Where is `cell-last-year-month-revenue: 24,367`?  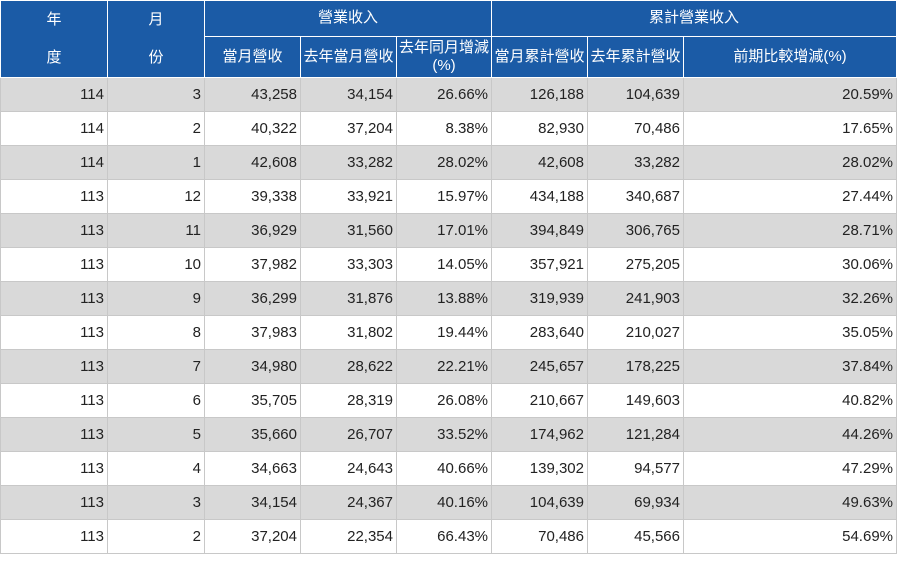
cell-last-year-month-revenue: 24,367 is located at coordinates (348, 502).